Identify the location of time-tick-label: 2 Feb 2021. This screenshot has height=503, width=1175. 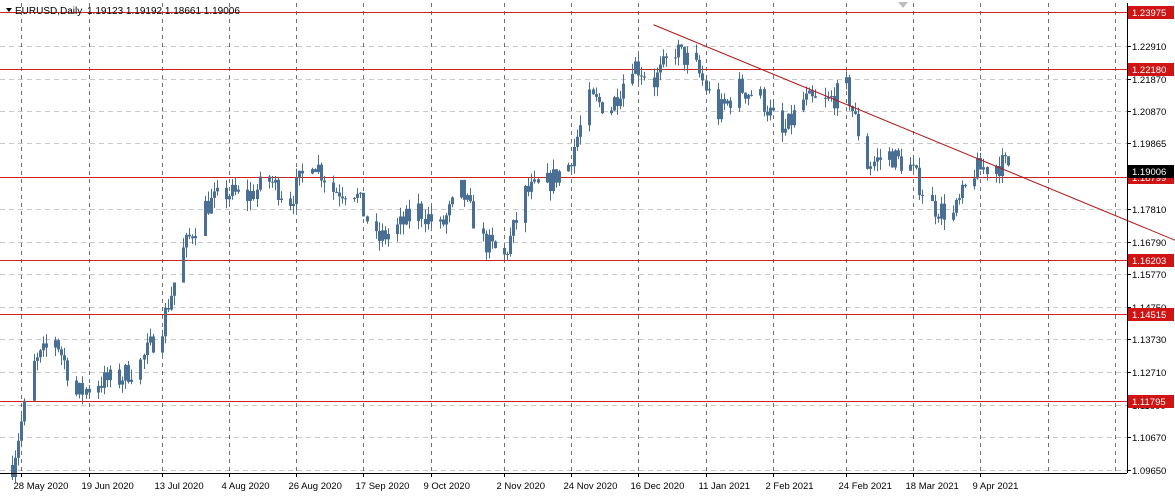
(790, 486).